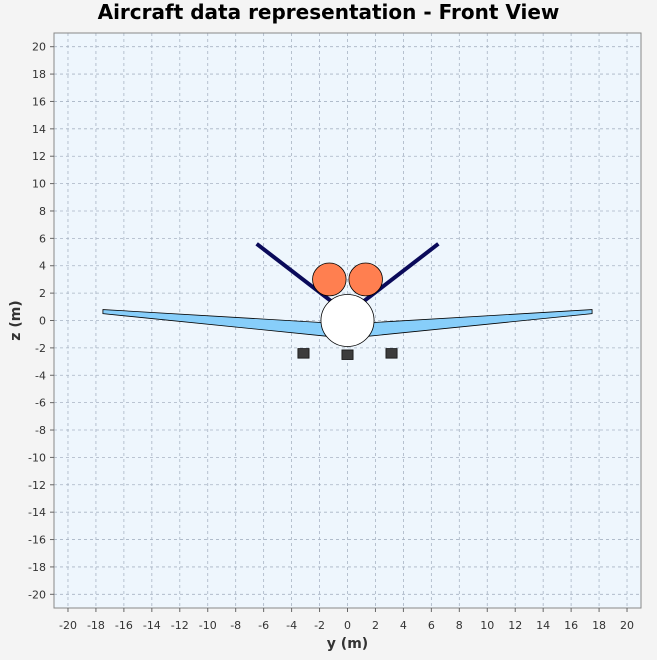 This screenshot has height=660, width=657. Describe the element at coordinates (431, 625) in the screenshot. I see `x-tick-label: 6` at that location.